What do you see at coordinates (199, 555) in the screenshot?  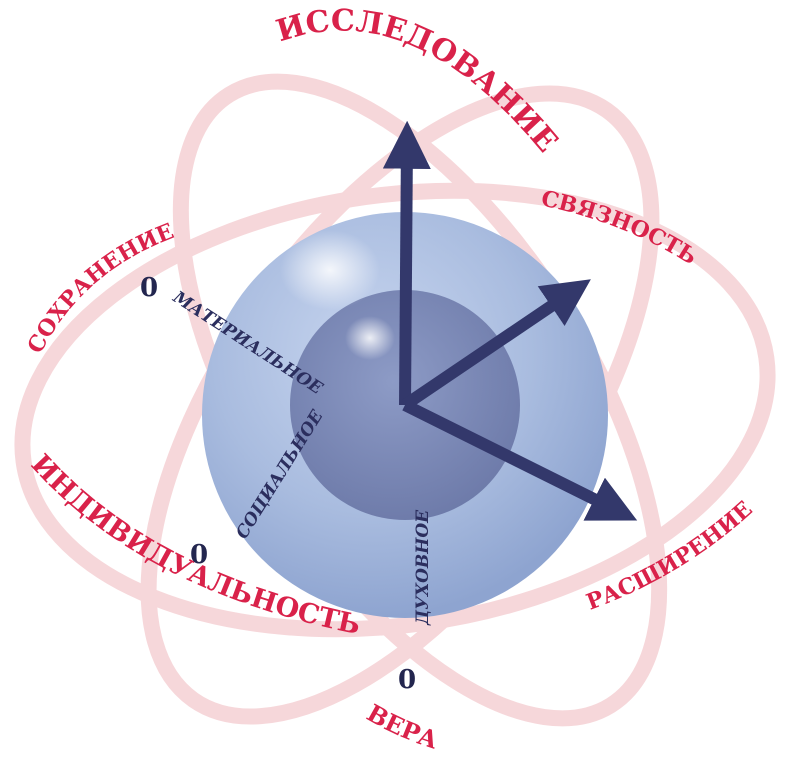 I see `zero-mark-social: 0` at bounding box center [199, 555].